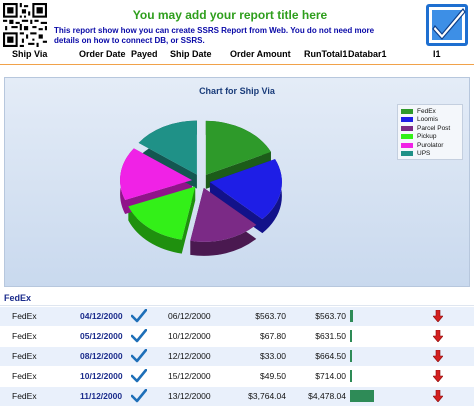 The width and height of the screenshot is (474, 408). Describe the element at coordinates (426, 111) in the screenshot. I see `legend-label: FedEx` at that location.